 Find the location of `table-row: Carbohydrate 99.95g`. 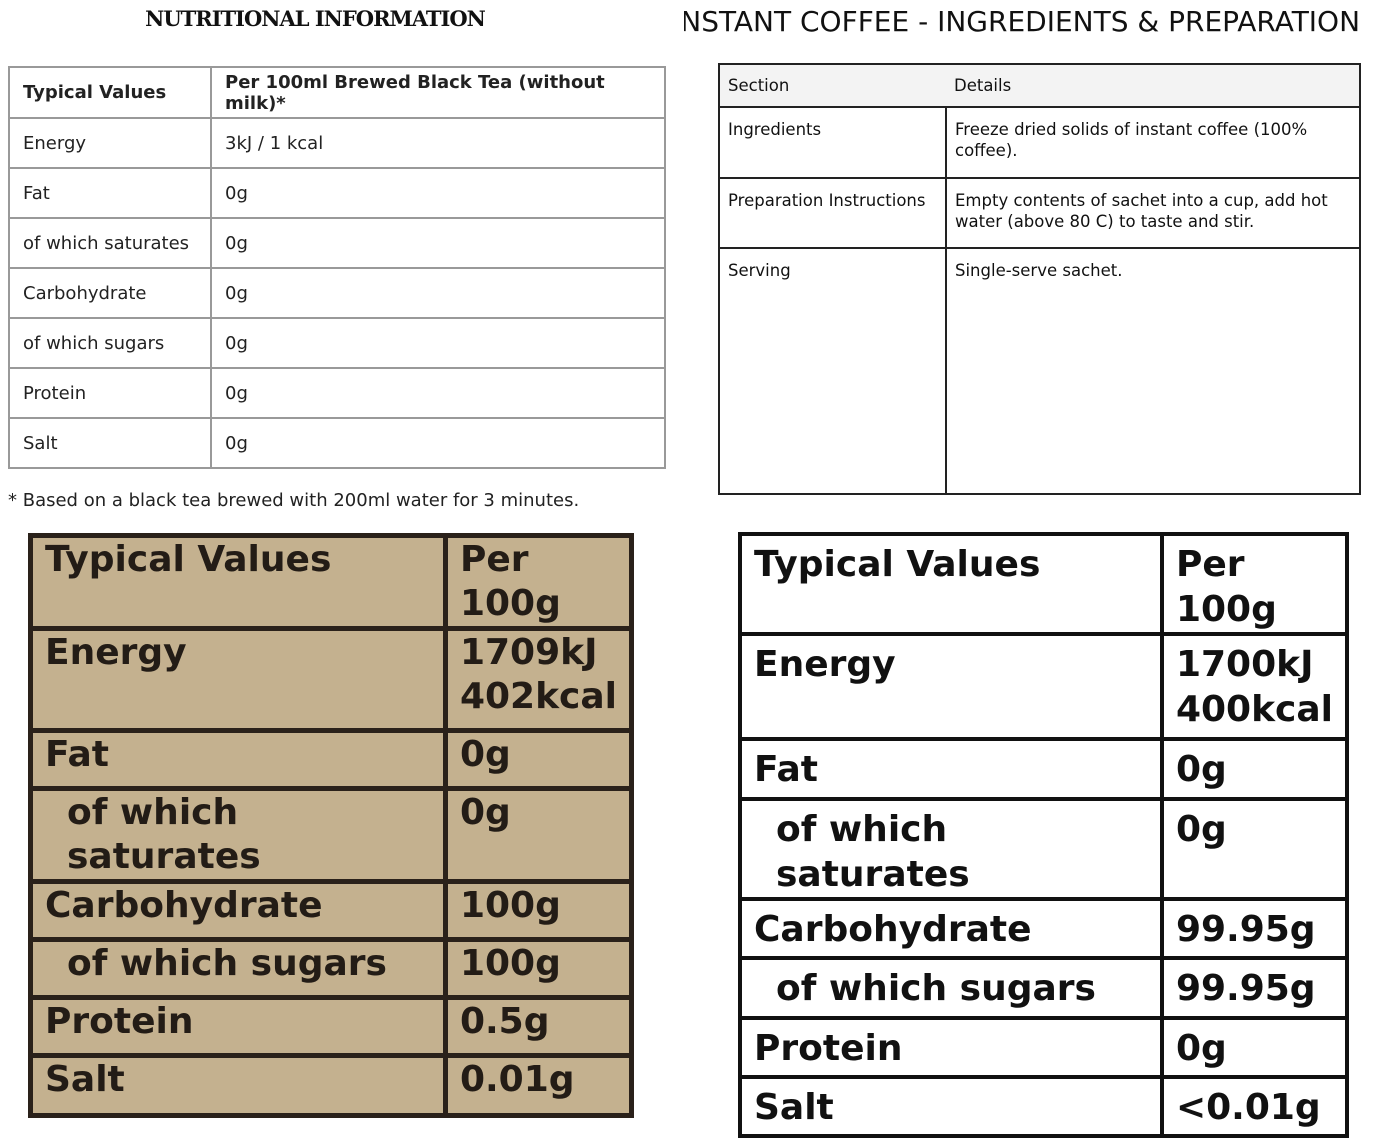

table-row: Carbohydrate 99.95g is located at coordinates (1044, 928).